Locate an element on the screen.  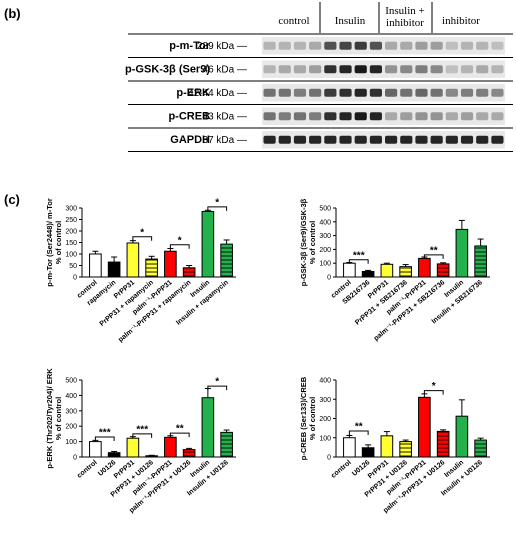
category-label: control is located at coordinates (341, 469).